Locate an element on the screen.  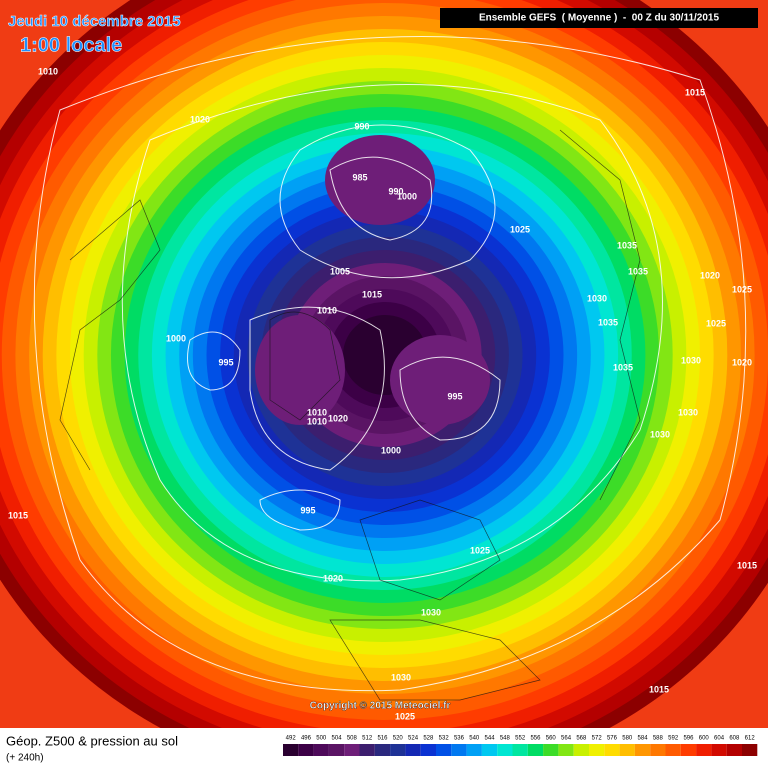
legend-value: 576 is located at coordinates (612, 739).